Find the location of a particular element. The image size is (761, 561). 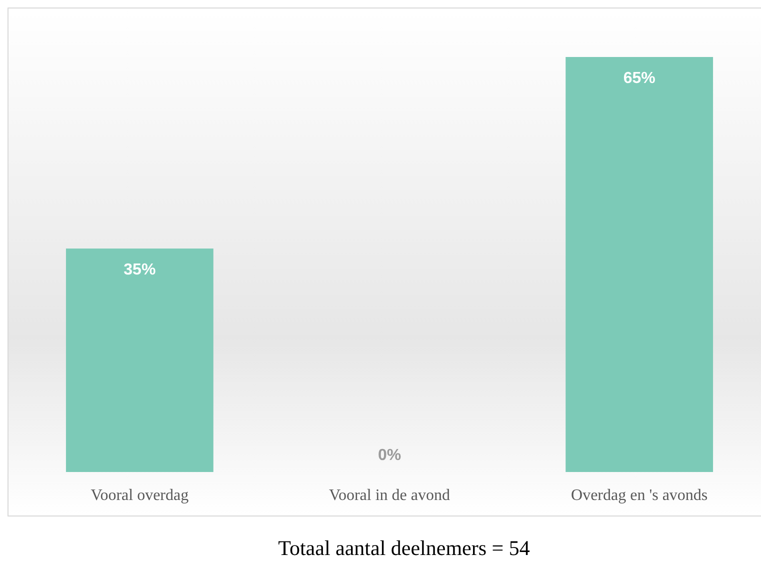

x-tick-label: Vooral overdag is located at coordinates (139, 495).